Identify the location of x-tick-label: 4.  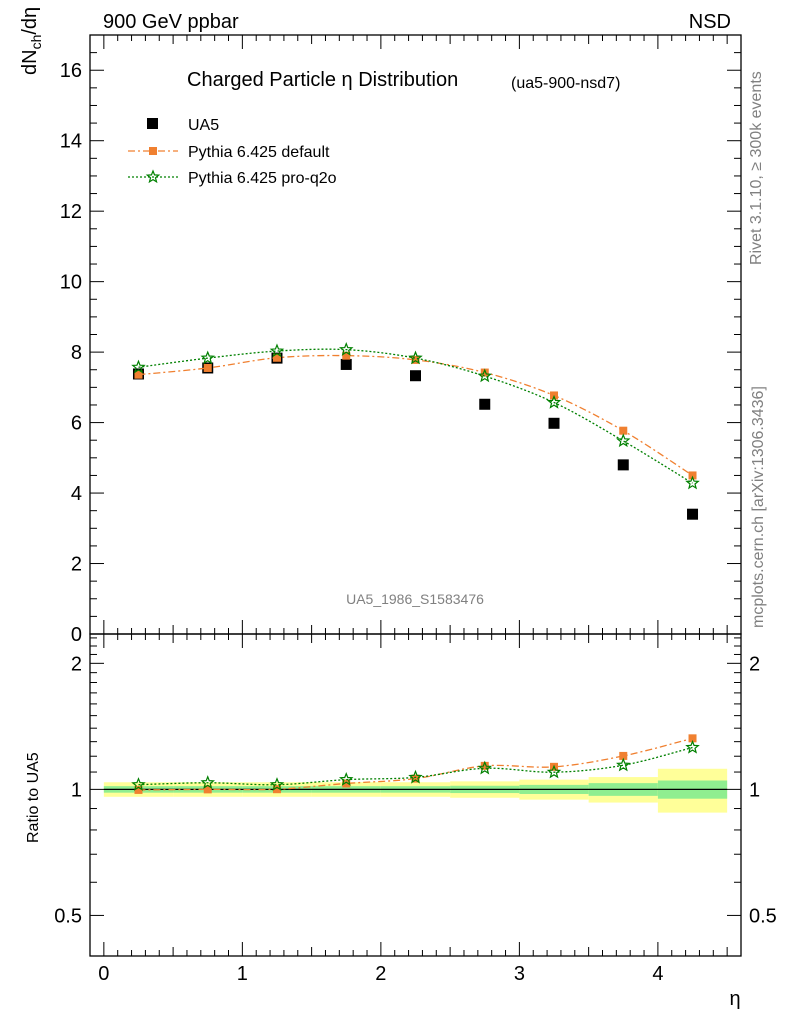
(657, 974).